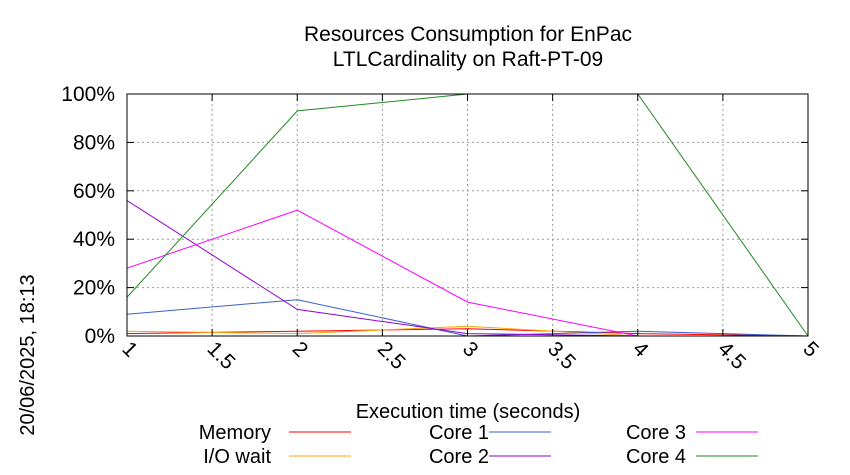 This screenshot has width=850, height=475. I want to click on x-tick-label: 4, so click(640, 349).